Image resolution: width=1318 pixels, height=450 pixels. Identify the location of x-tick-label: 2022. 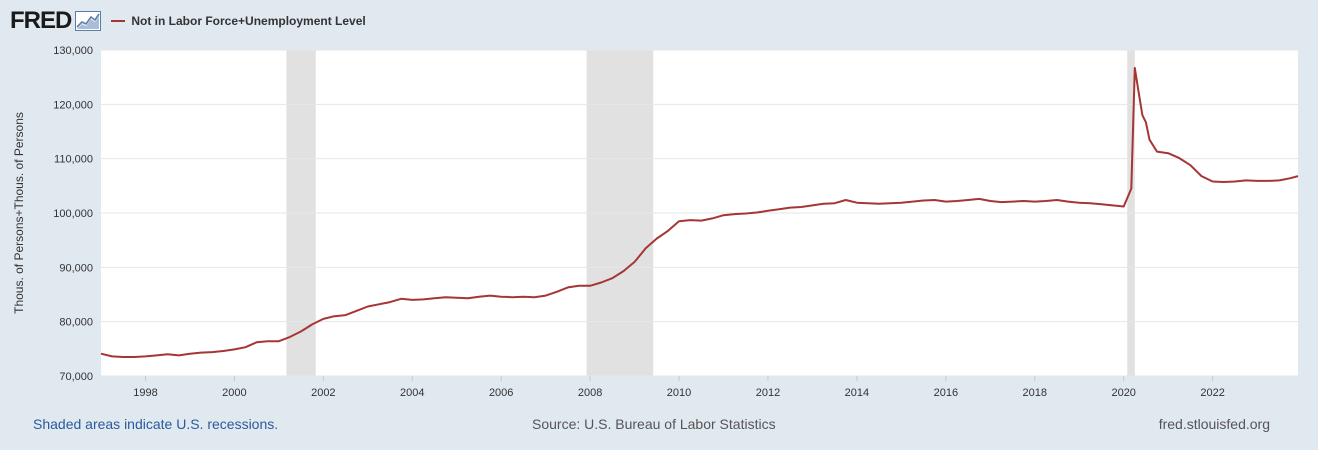
(1212, 393).